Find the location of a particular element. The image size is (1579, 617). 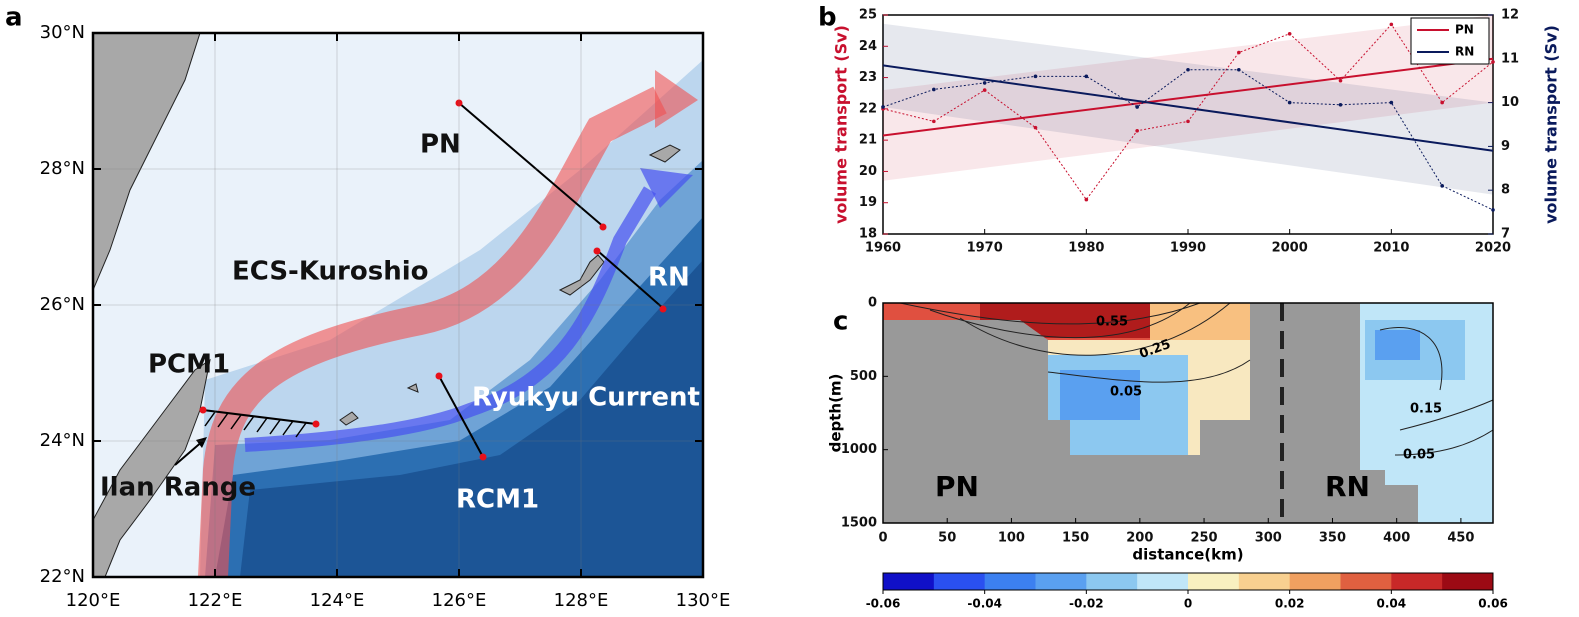

section-label: PN is located at coordinates (957, 486).